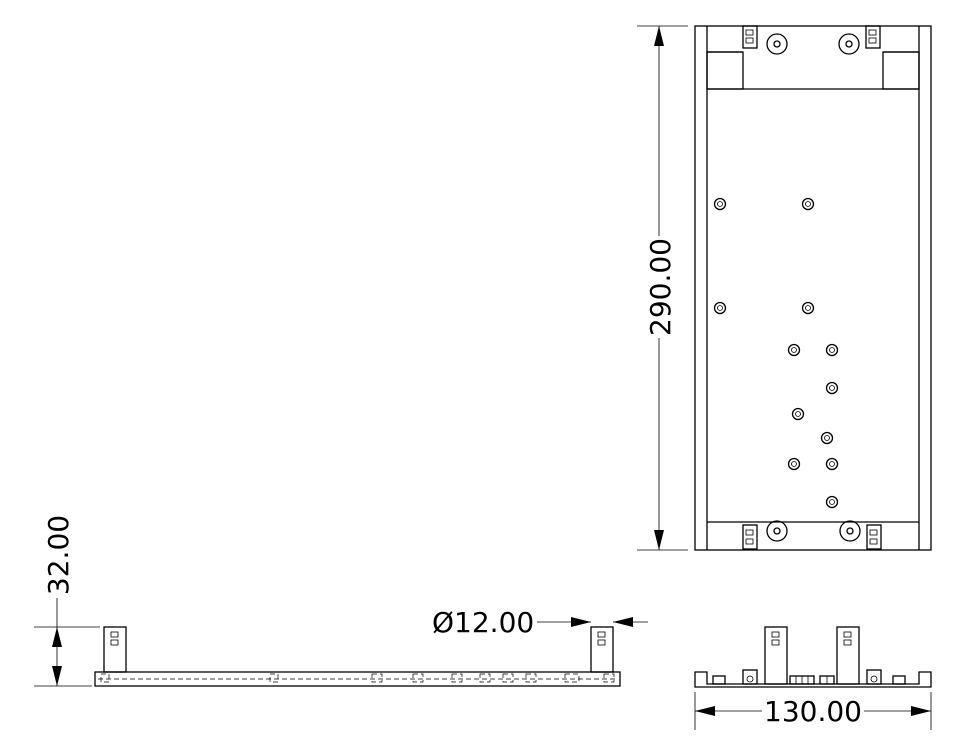  I want to click on side-view-base, so click(813, 679).